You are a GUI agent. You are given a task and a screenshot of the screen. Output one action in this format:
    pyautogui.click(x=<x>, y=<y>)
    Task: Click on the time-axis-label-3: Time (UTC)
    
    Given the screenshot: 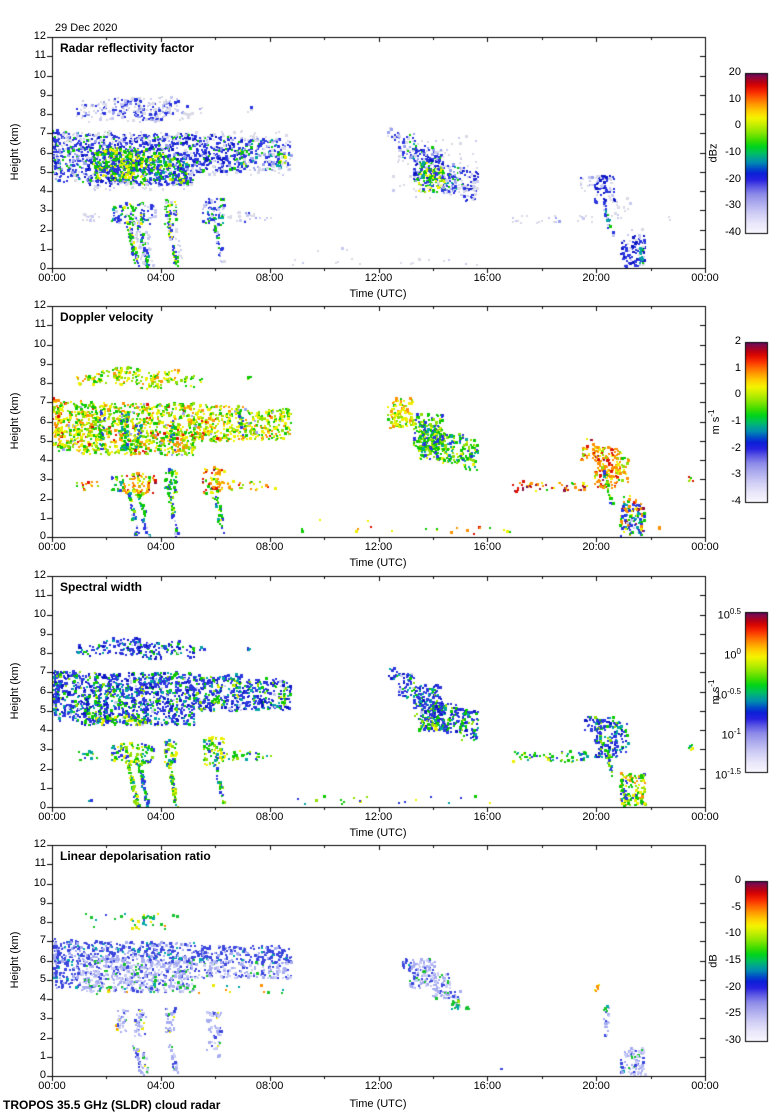 What is the action you would take?
    pyautogui.click(x=378, y=833)
    